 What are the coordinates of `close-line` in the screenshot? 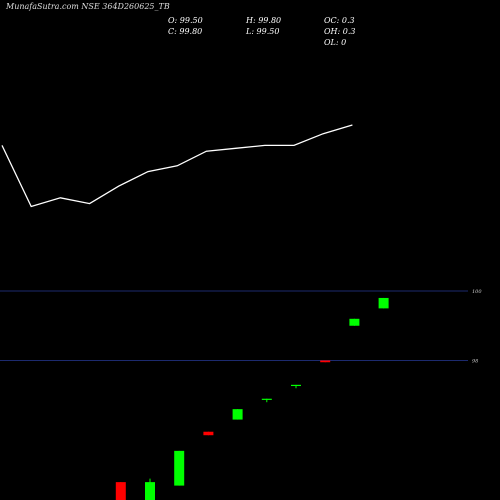 It's located at (177, 166).